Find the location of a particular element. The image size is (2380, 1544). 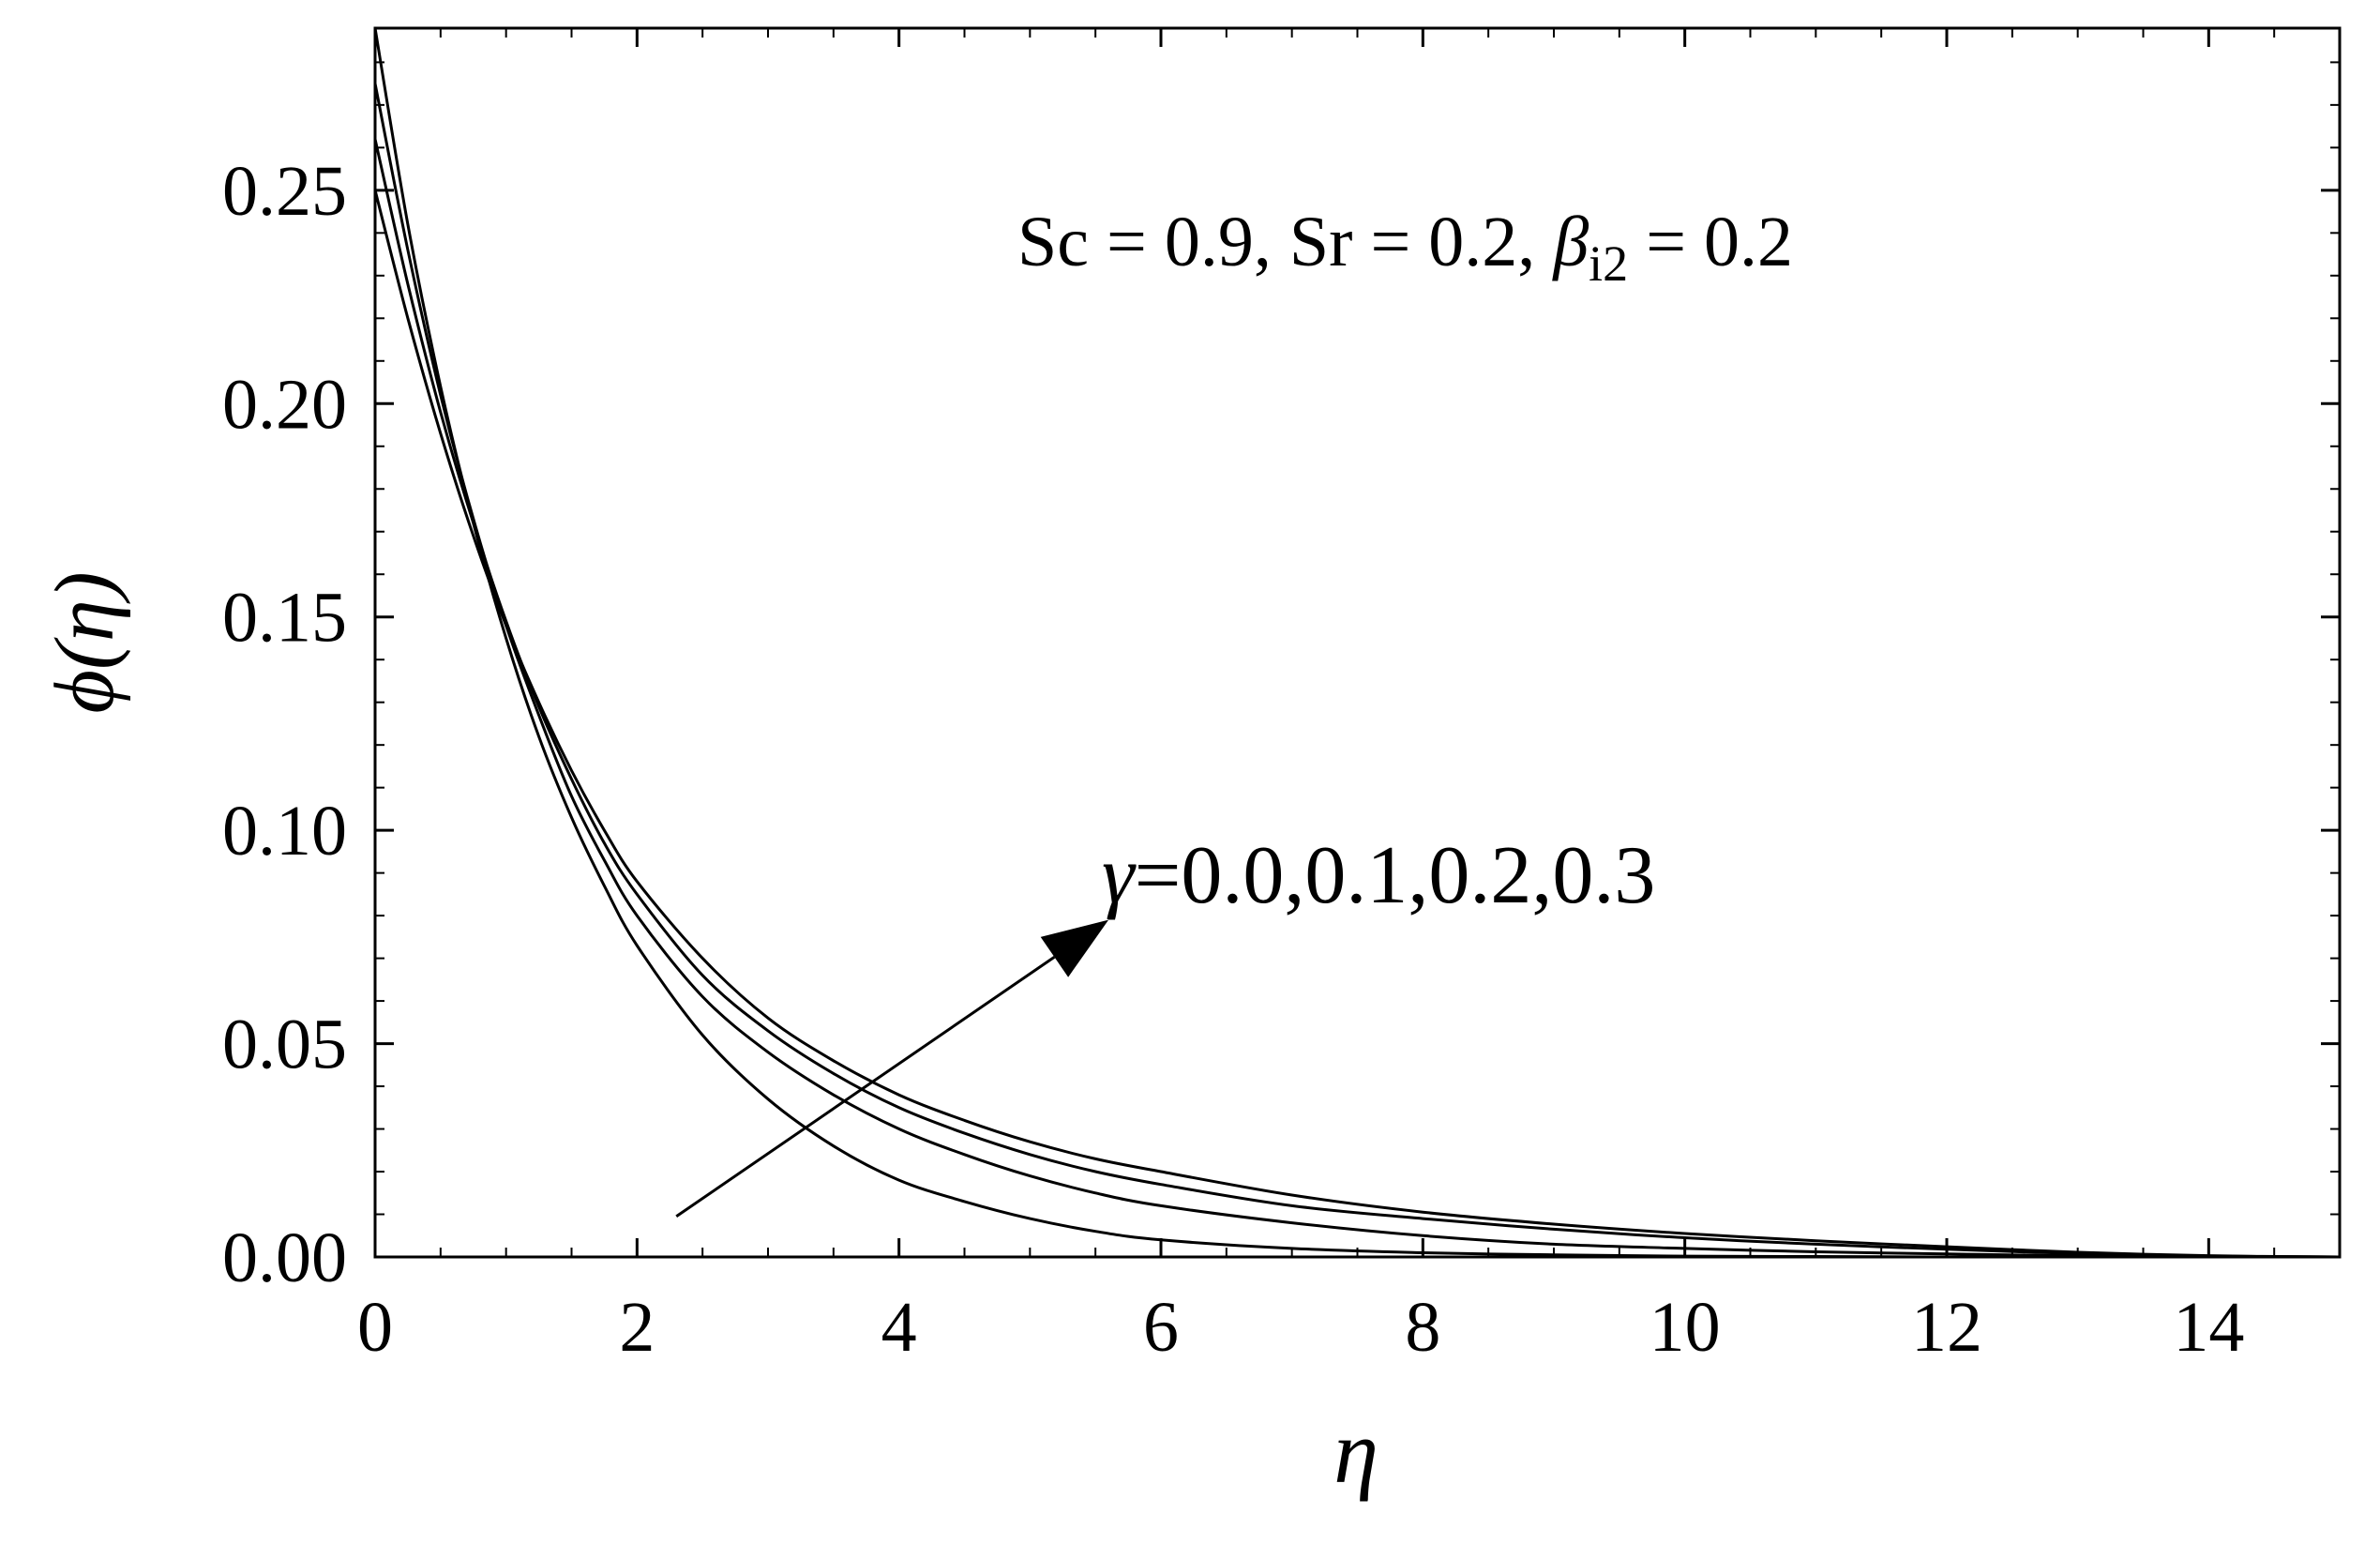

x-tick-label: 14 is located at coordinates (2208, 1327).